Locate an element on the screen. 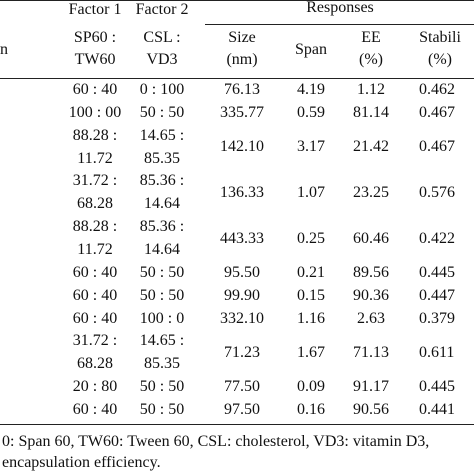 This screenshot has width=474, height=474. column-header: Size is located at coordinates (242, 37).